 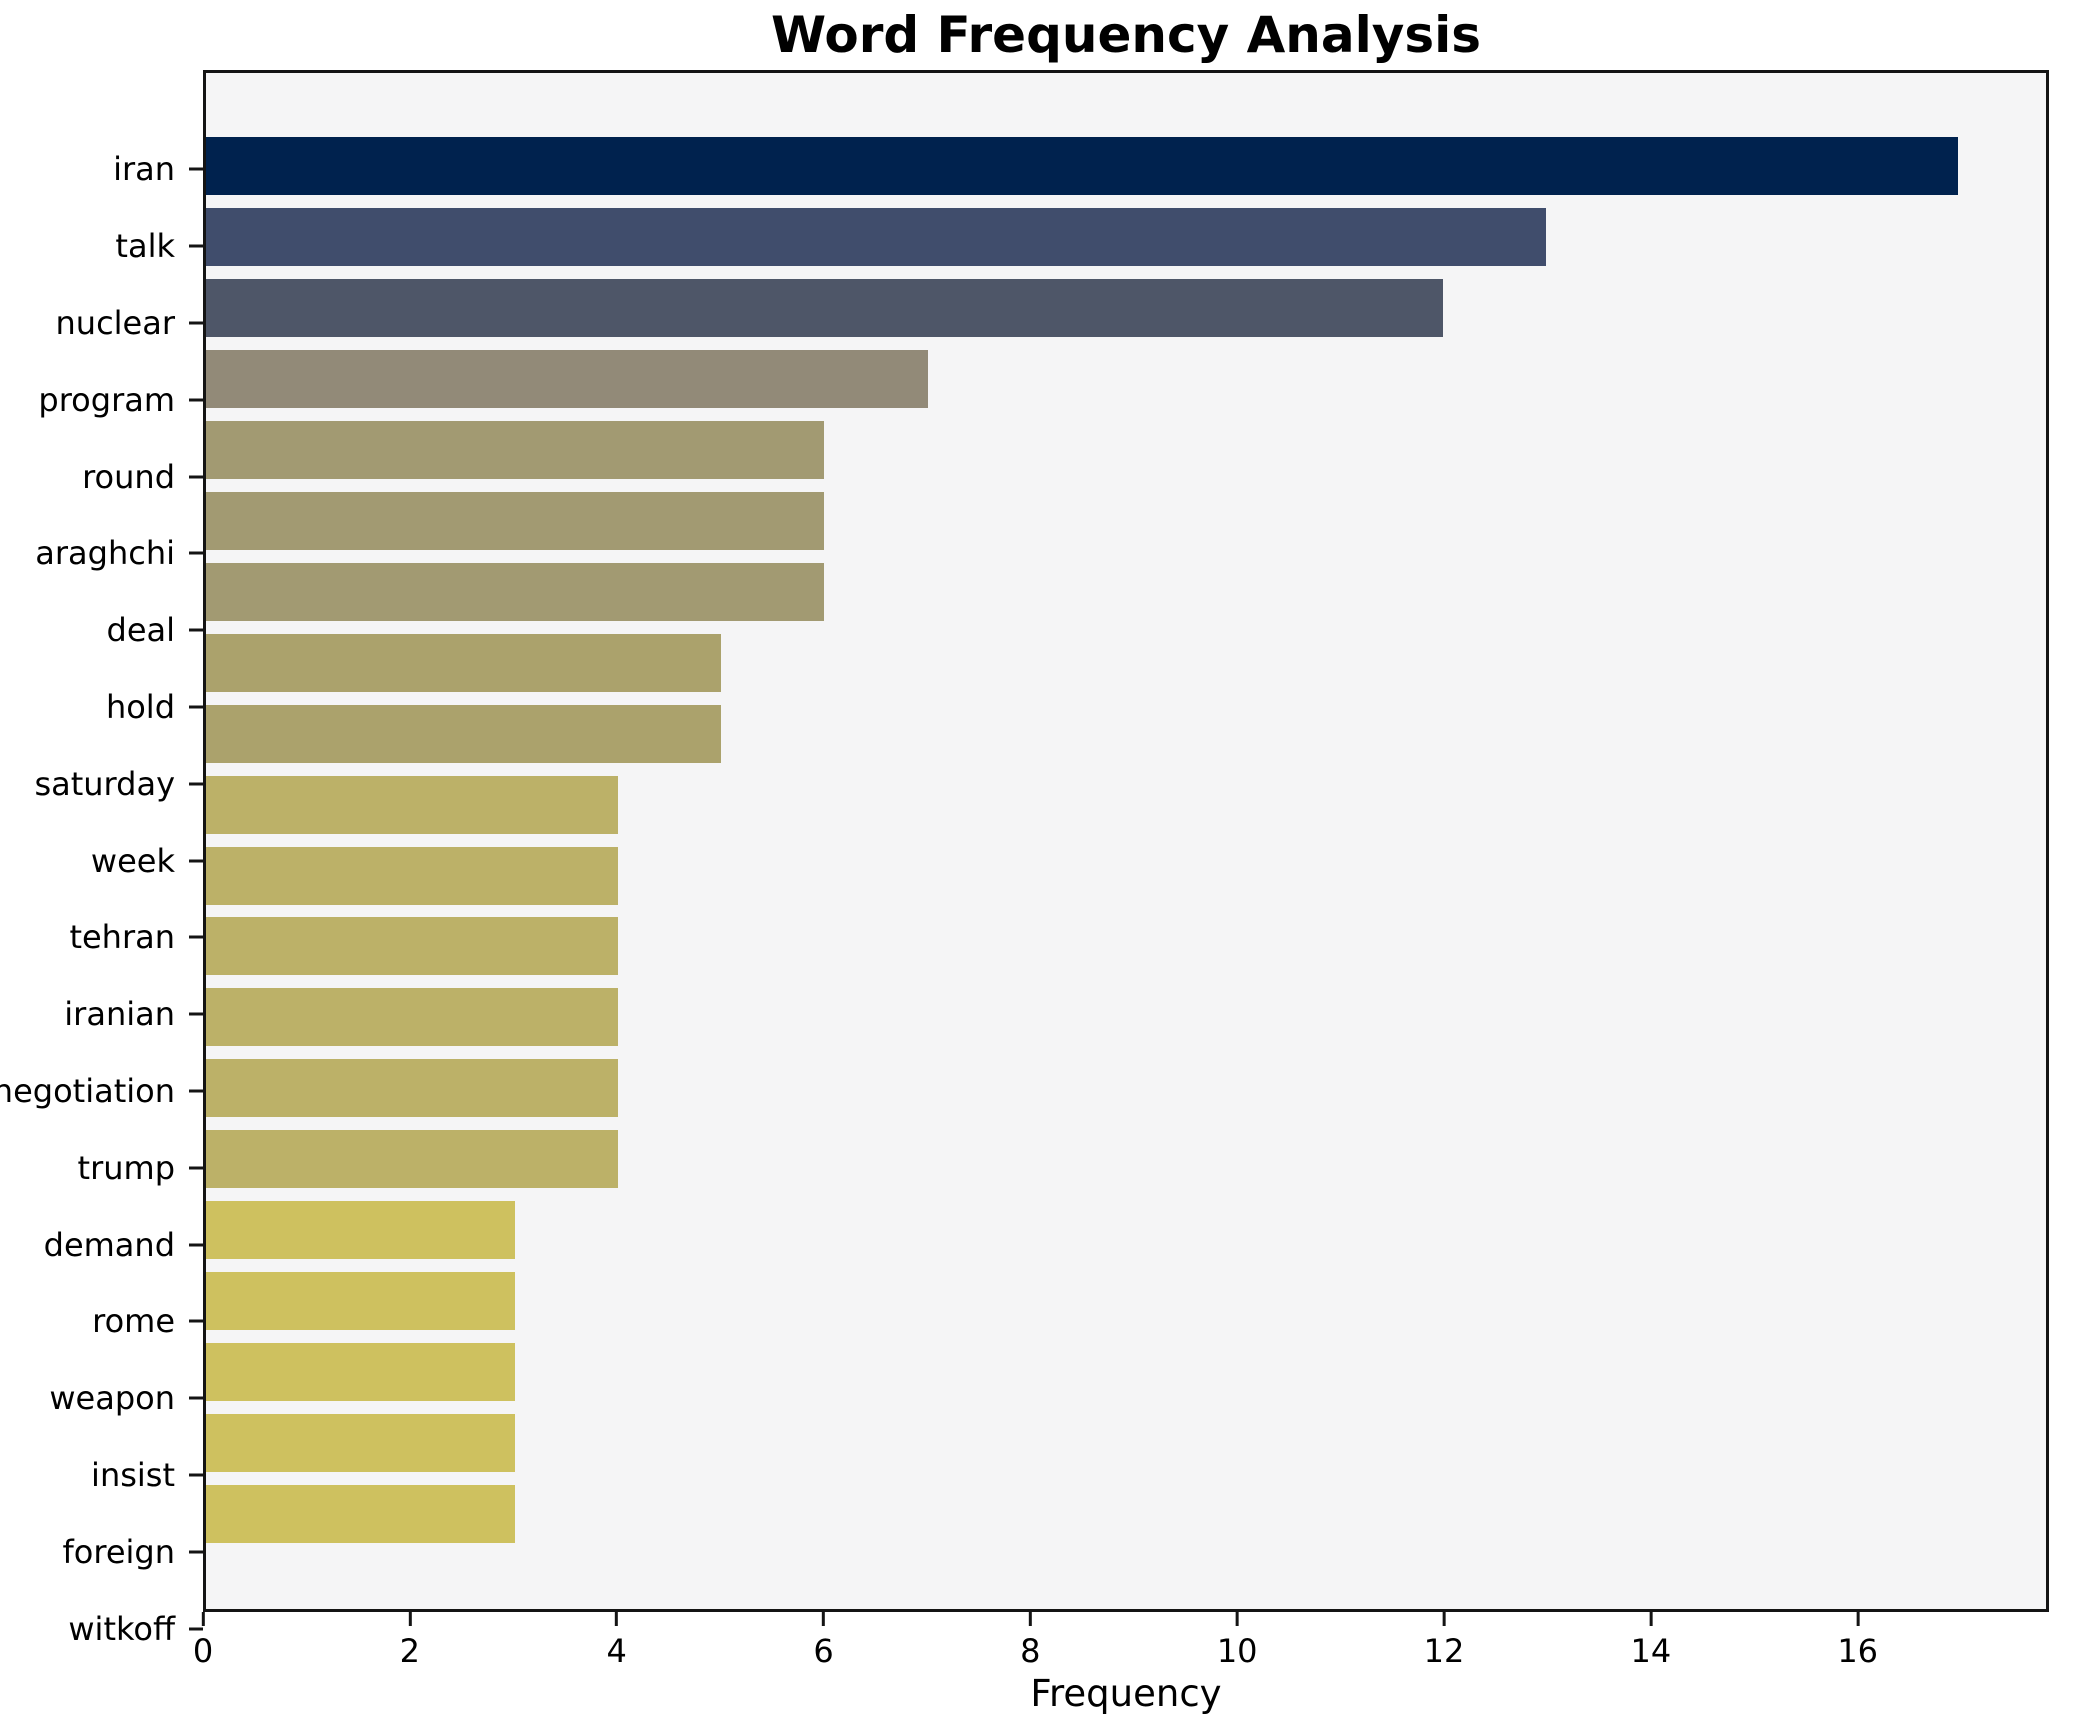 I want to click on x-tick-label-4: 4, so click(x=616, y=1651).